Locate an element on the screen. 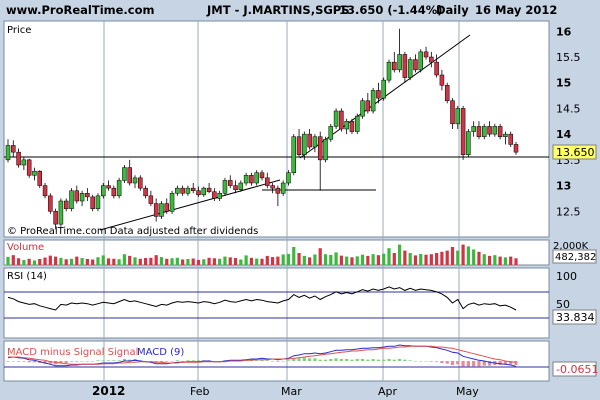 This screenshot has height=400, width=600. site-name: www.ProRealTime.com is located at coordinates (80, 10).